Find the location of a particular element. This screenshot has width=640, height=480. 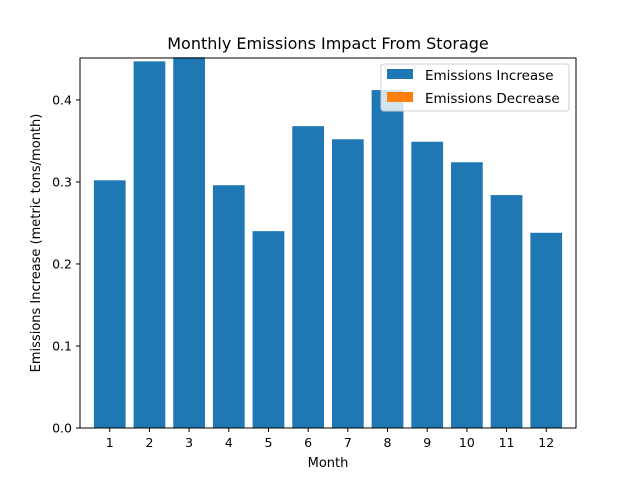

x-tick-label: 2 is located at coordinates (149, 442).